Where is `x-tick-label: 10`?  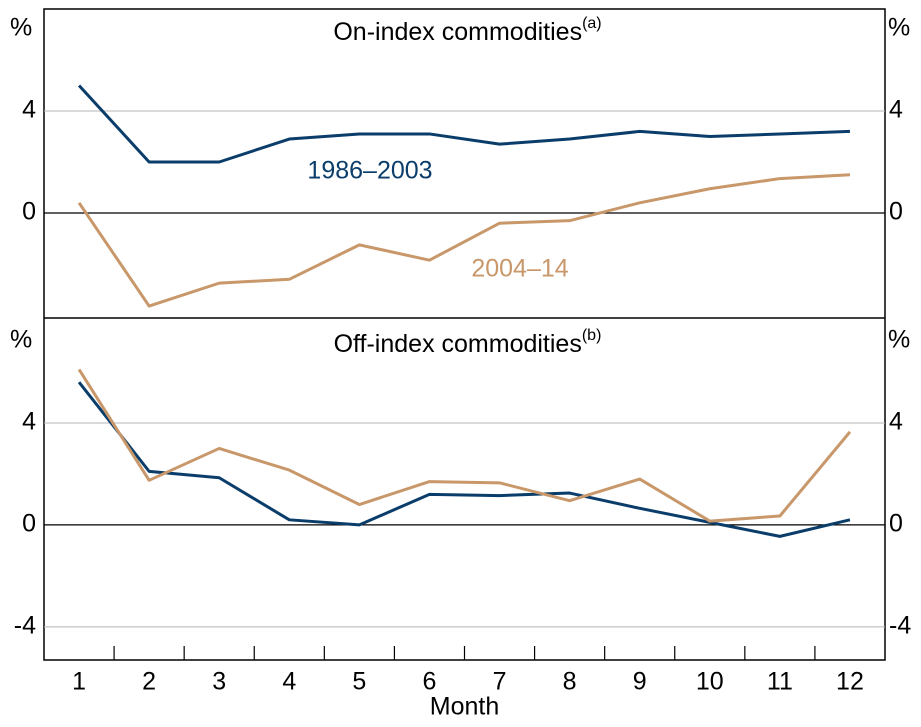
x-tick-label: 10 is located at coordinates (710, 682).